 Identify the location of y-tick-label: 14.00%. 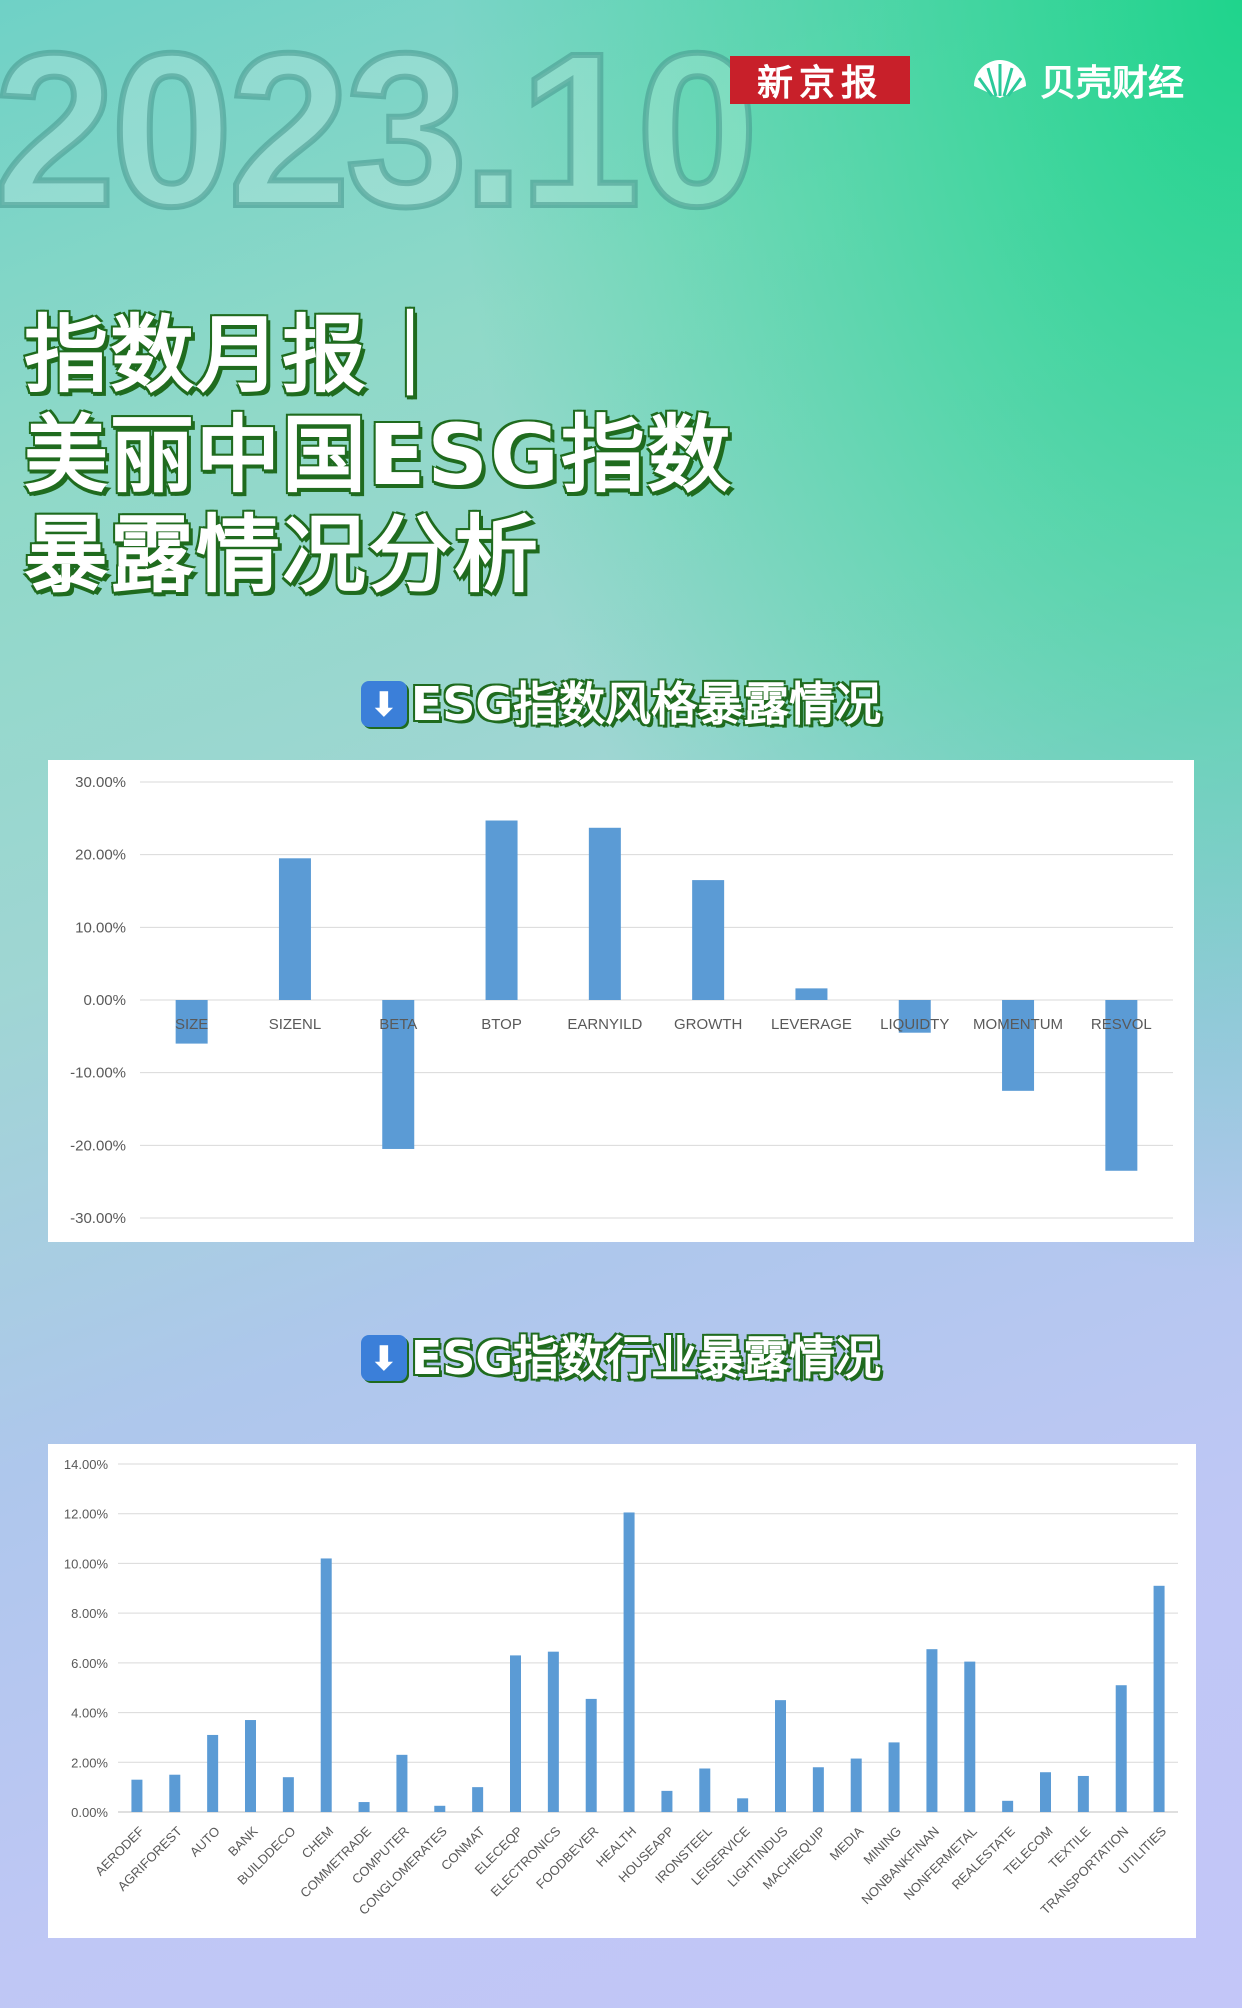
(86, 1464).